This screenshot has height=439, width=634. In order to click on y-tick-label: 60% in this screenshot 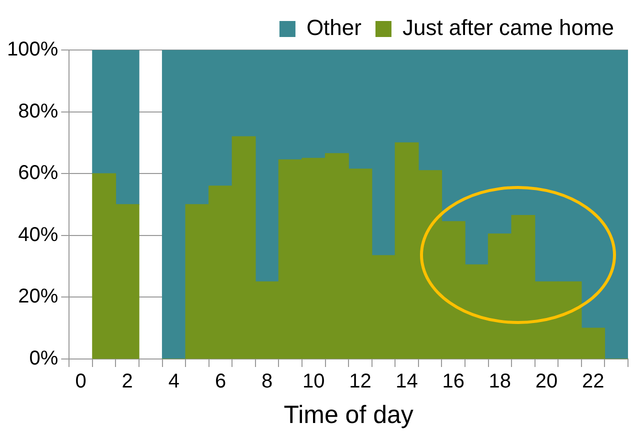, I will do `click(38, 173)`.